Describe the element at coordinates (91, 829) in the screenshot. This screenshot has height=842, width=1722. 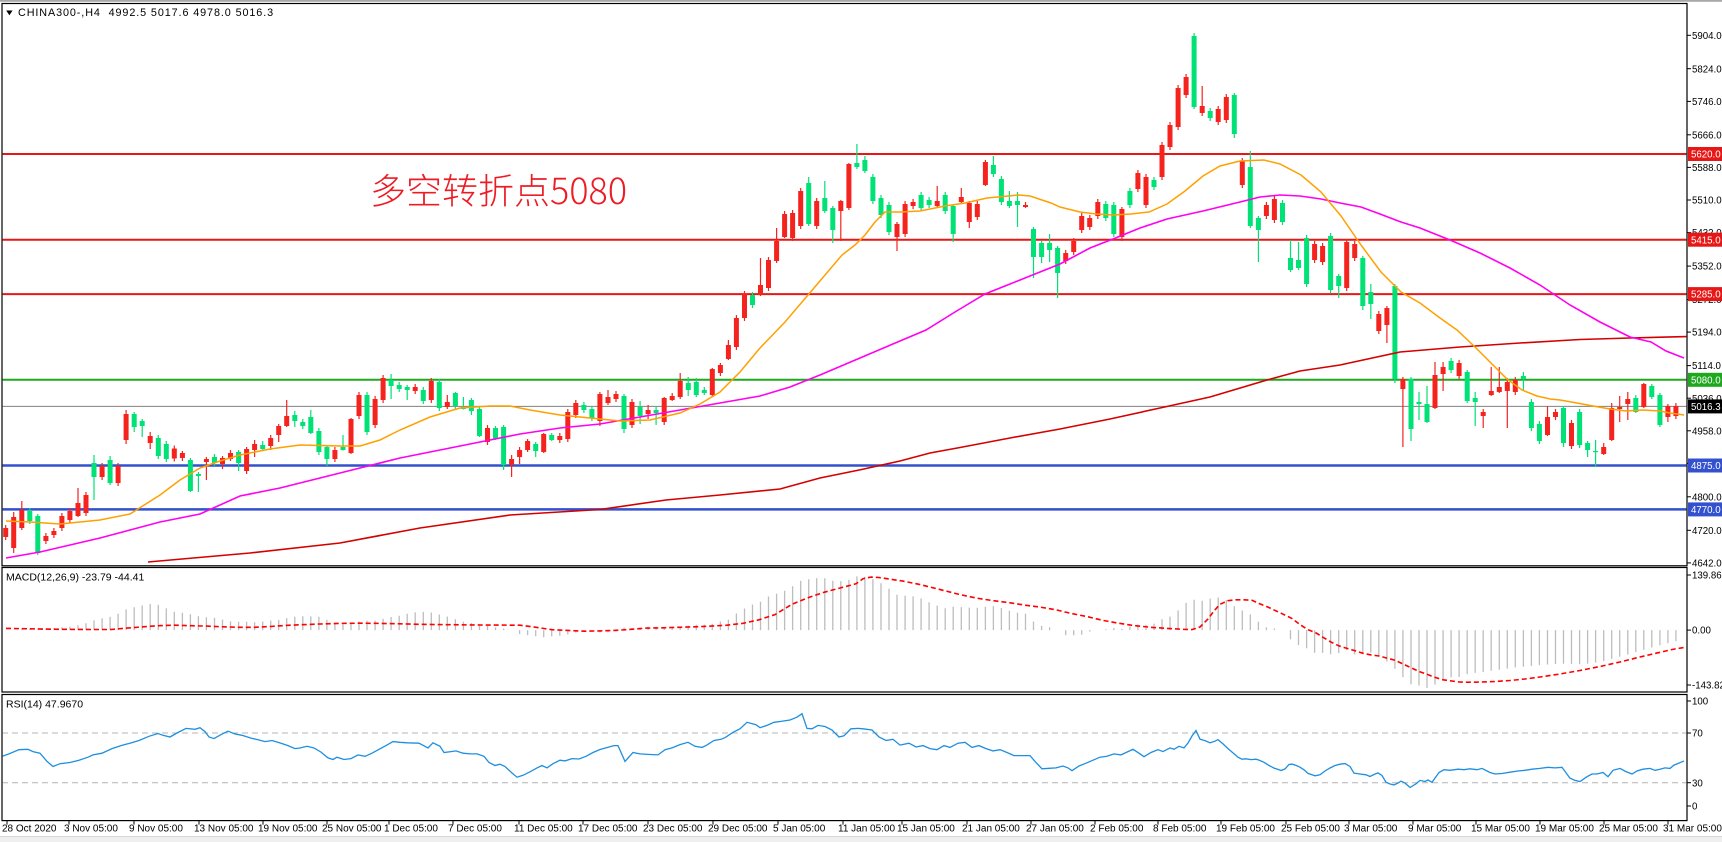
I see `svg-text: 3 Nov 05:00` at that location.